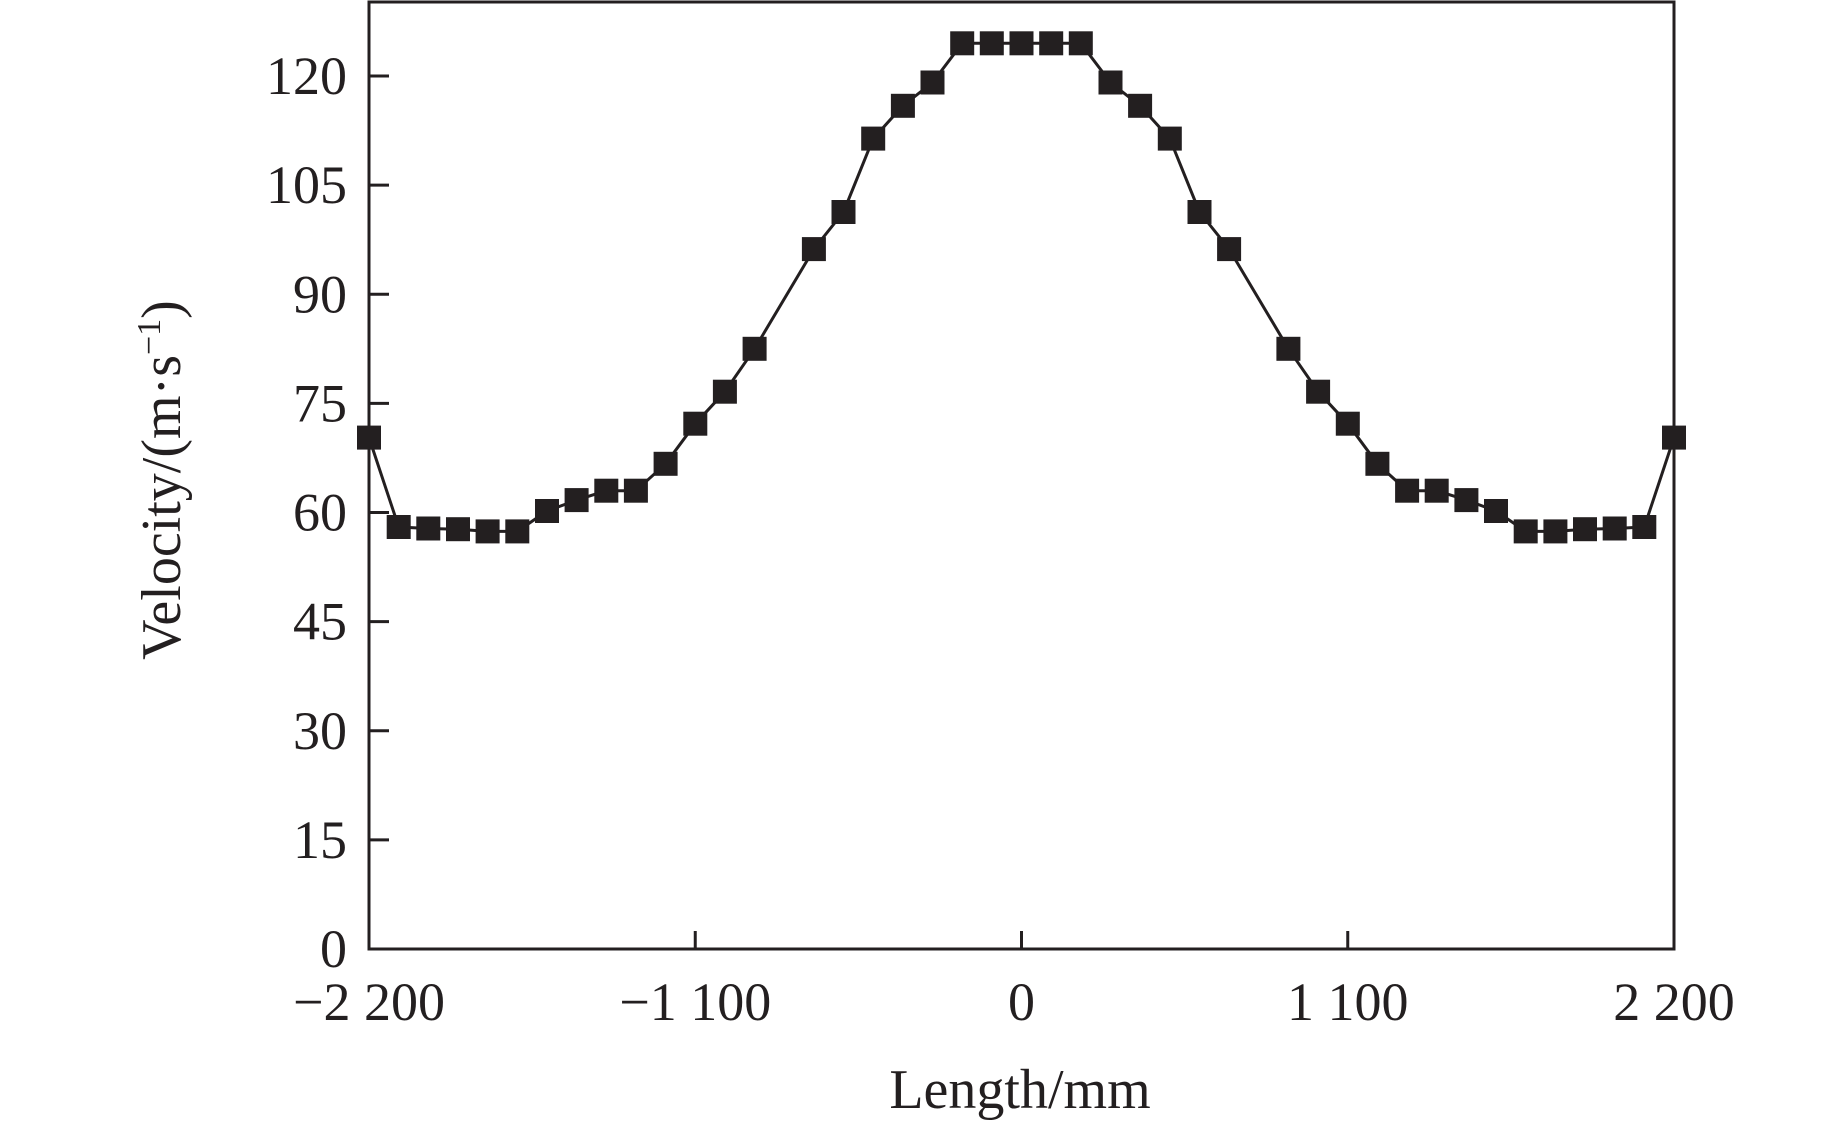 The image size is (1843, 1134). I want to click on x-axis-title: Length/mm, so click(1019, 1090).